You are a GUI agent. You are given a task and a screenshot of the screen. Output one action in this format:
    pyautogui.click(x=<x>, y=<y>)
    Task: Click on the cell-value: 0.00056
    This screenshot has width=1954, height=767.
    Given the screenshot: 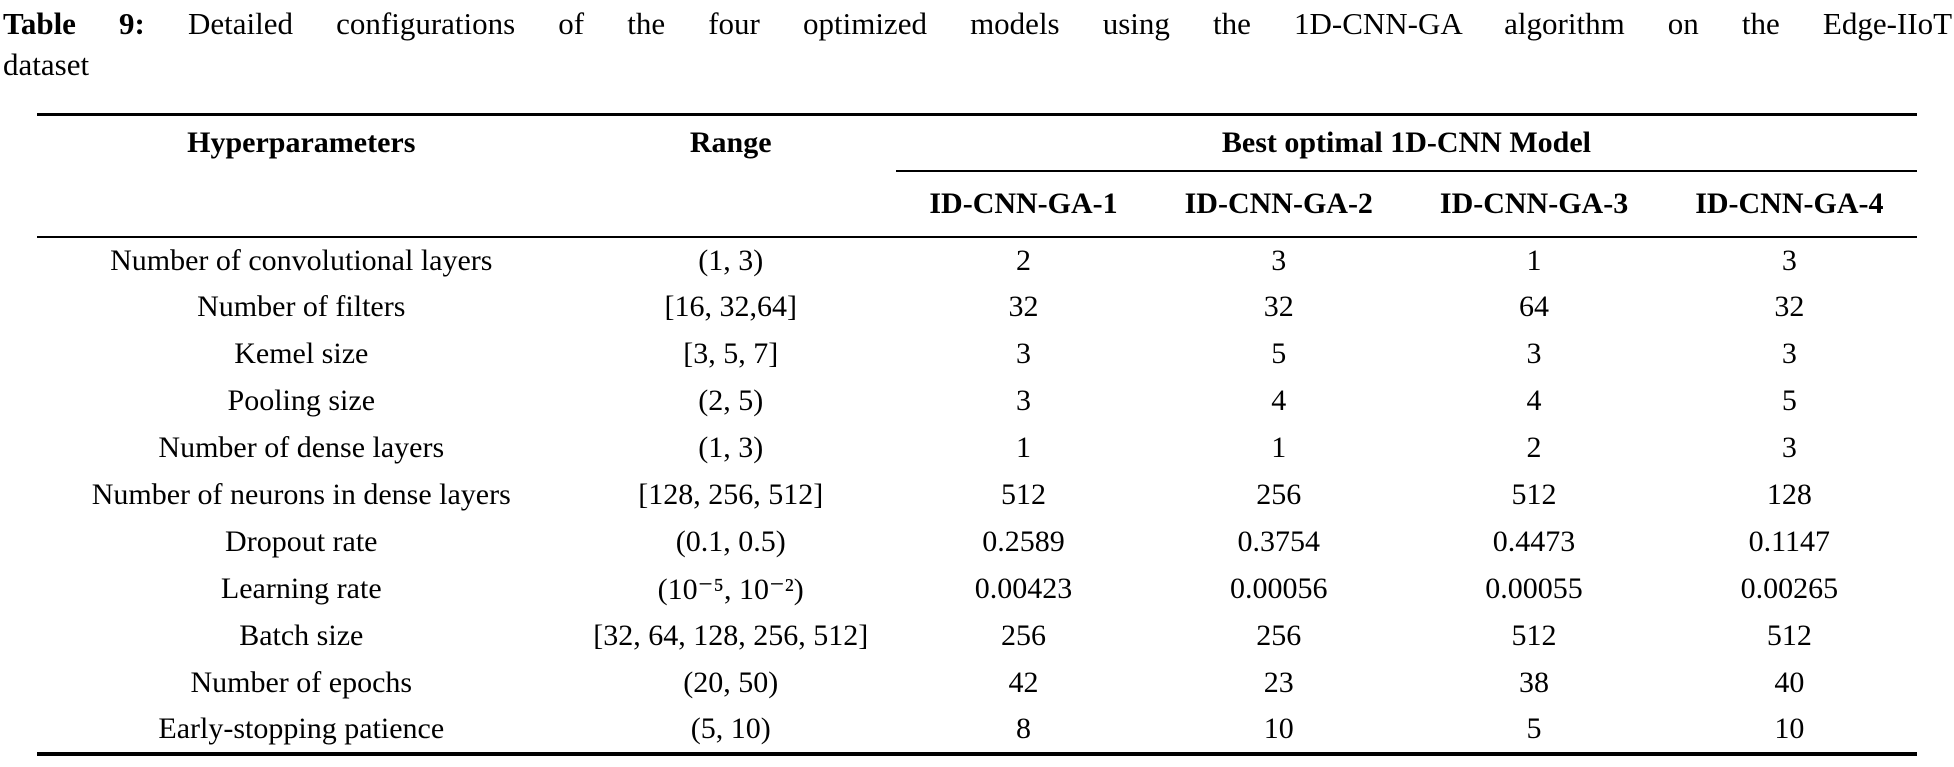 What is the action you would take?
    pyautogui.click(x=1279, y=588)
    